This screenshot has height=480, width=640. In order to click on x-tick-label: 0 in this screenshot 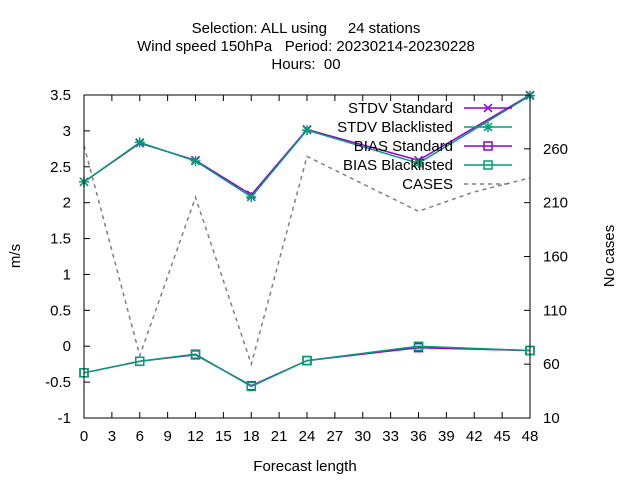, I will do `click(84, 436)`.